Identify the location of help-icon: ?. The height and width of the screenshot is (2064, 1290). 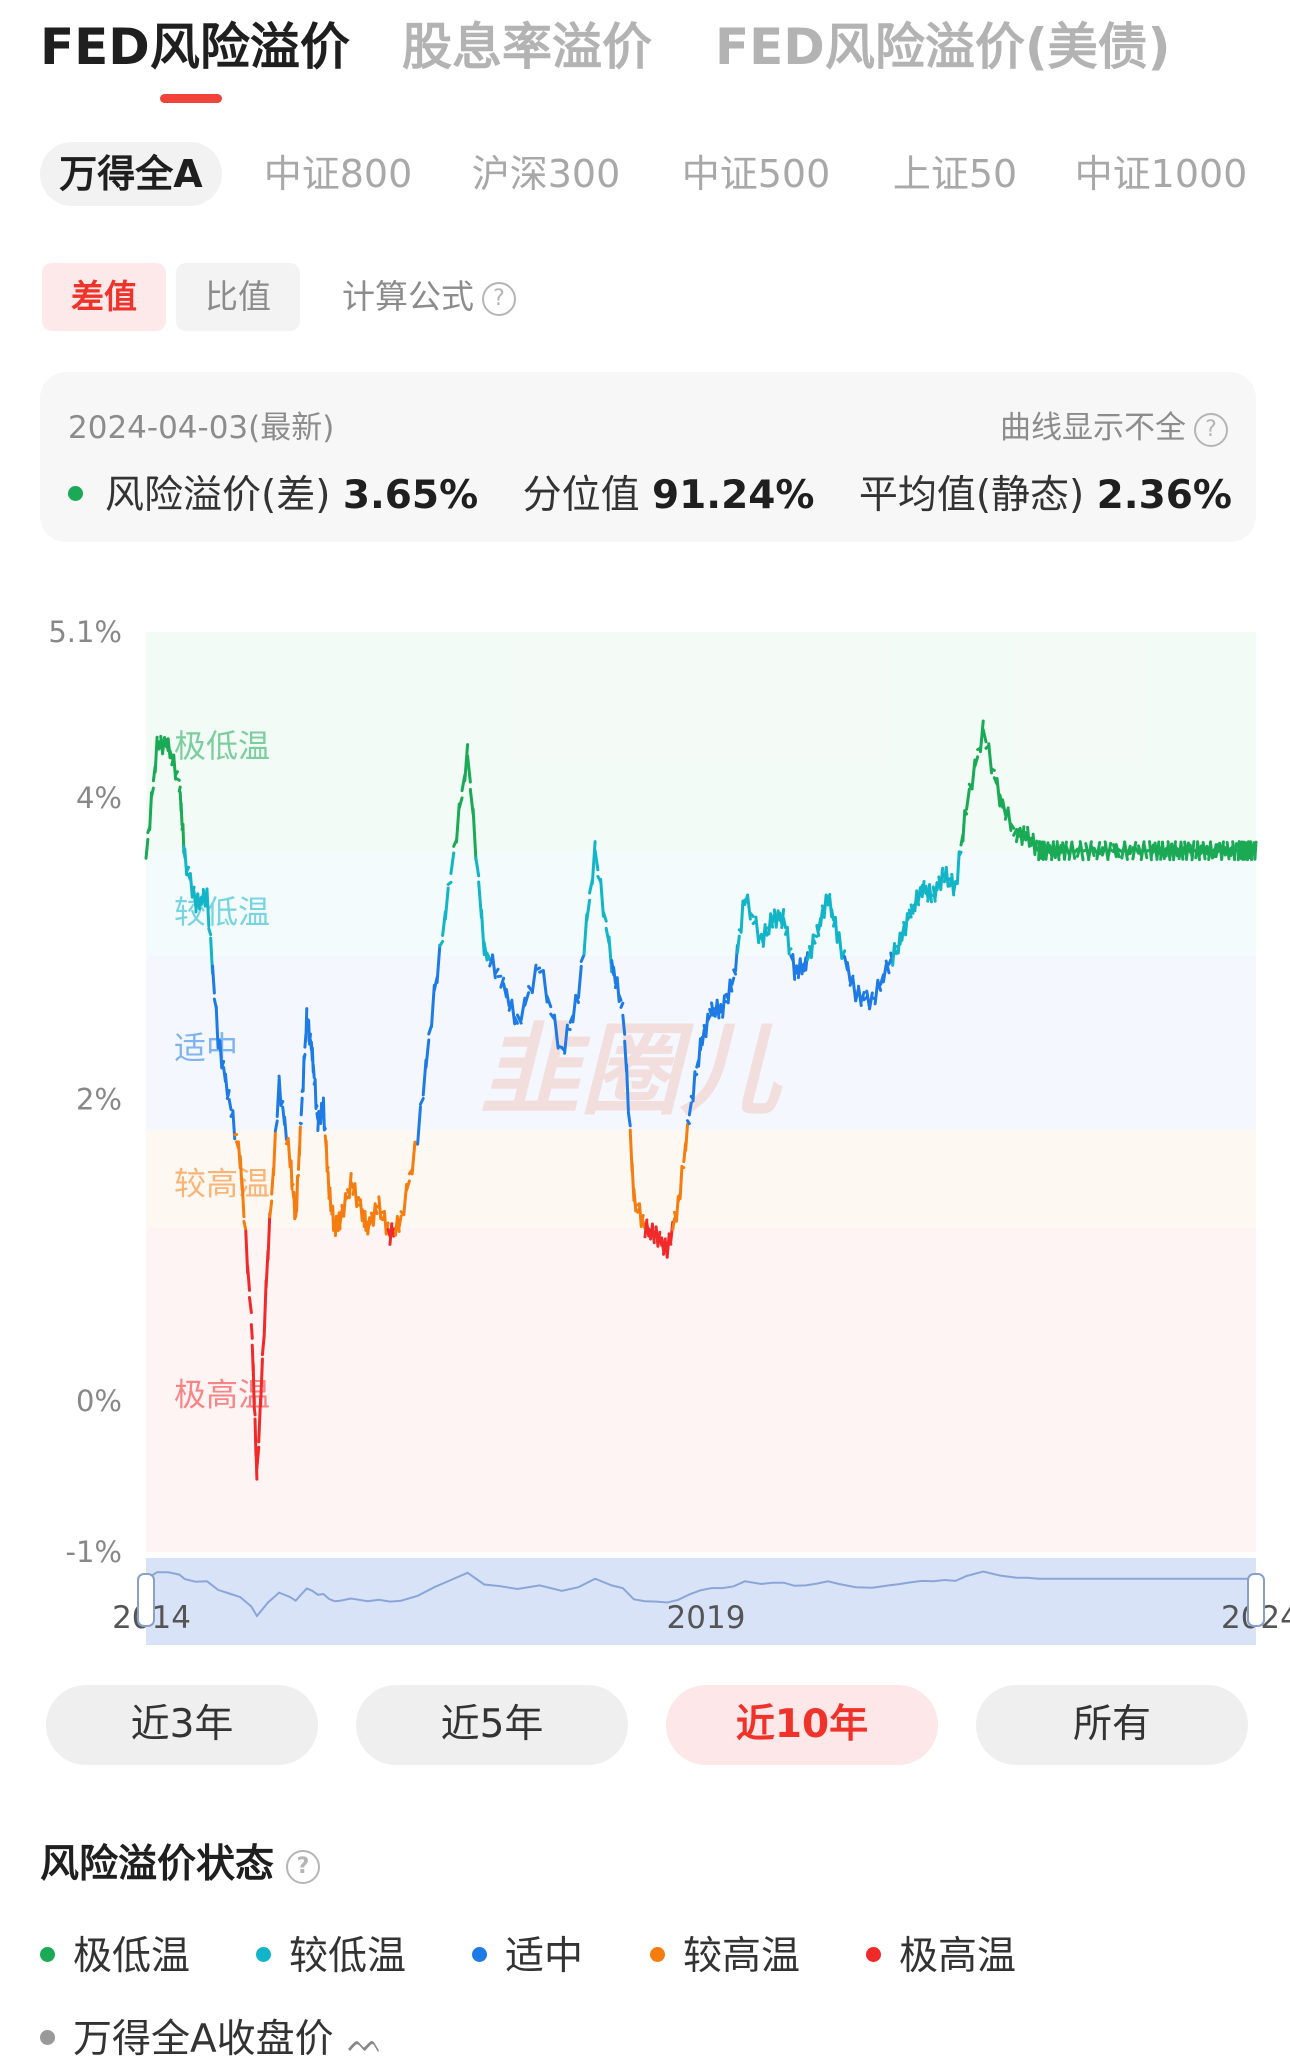
(303, 1867).